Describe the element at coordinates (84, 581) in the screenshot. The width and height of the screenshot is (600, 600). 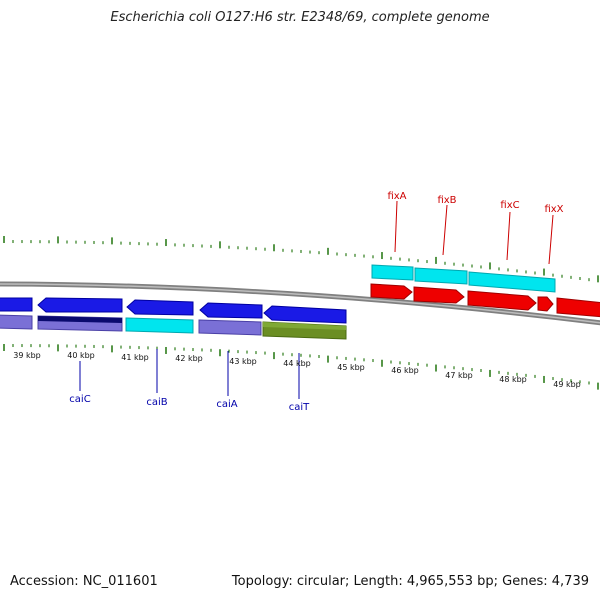
I see `accession-label: Accession: NC_011601` at that location.